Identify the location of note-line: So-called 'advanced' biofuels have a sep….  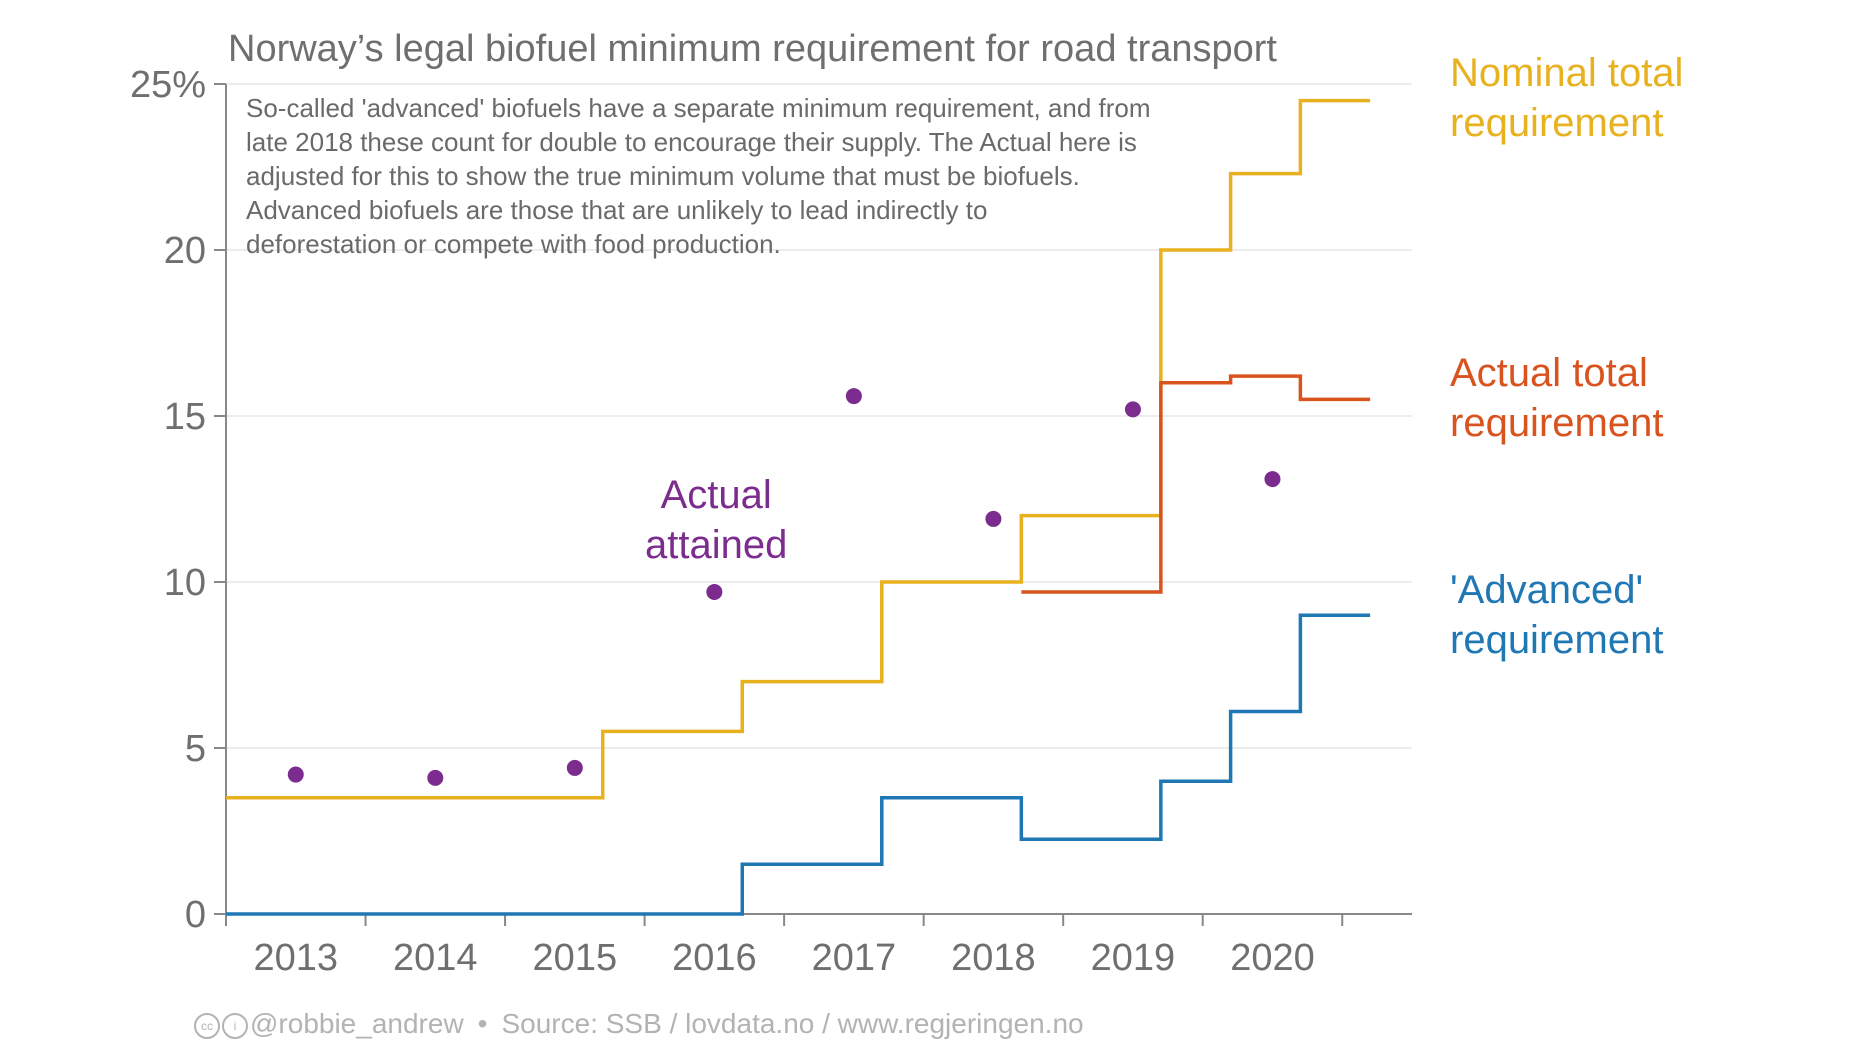
(698, 108).